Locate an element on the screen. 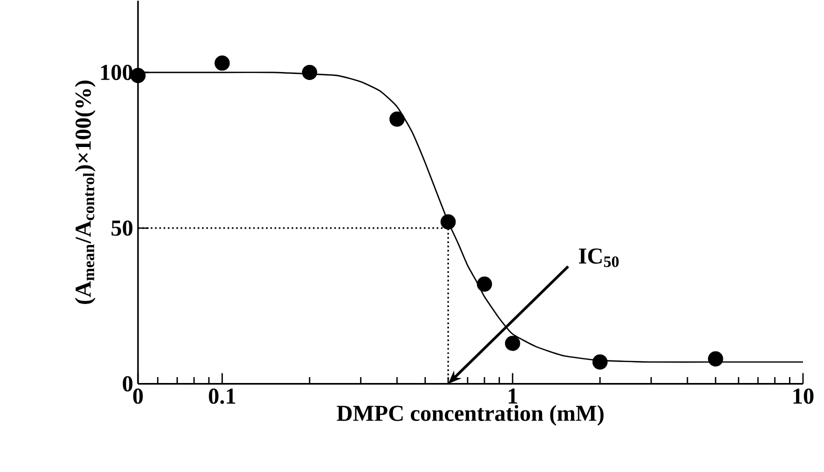 The width and height of the screenshot is (824, 472). x-tick-label: 0 is located at coordinates (138, 396).